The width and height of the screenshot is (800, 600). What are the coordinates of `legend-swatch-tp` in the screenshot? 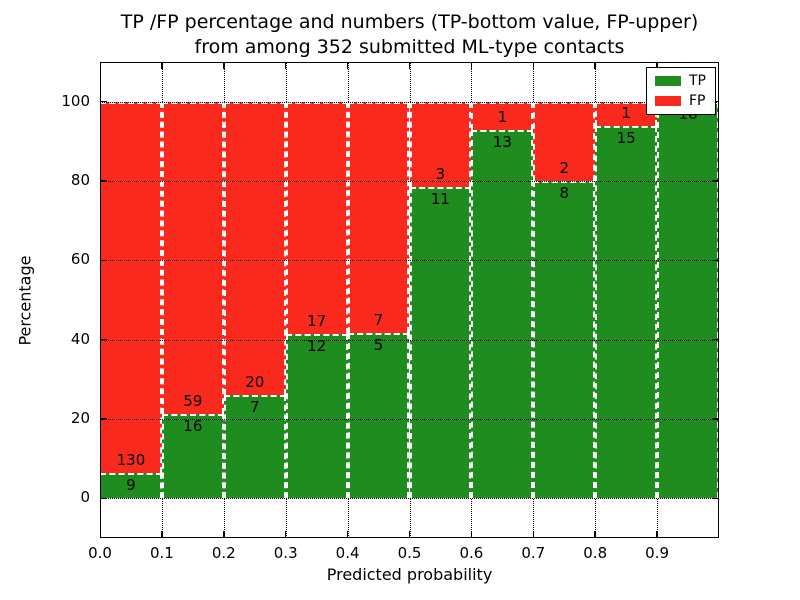 It's located at (668, 81).